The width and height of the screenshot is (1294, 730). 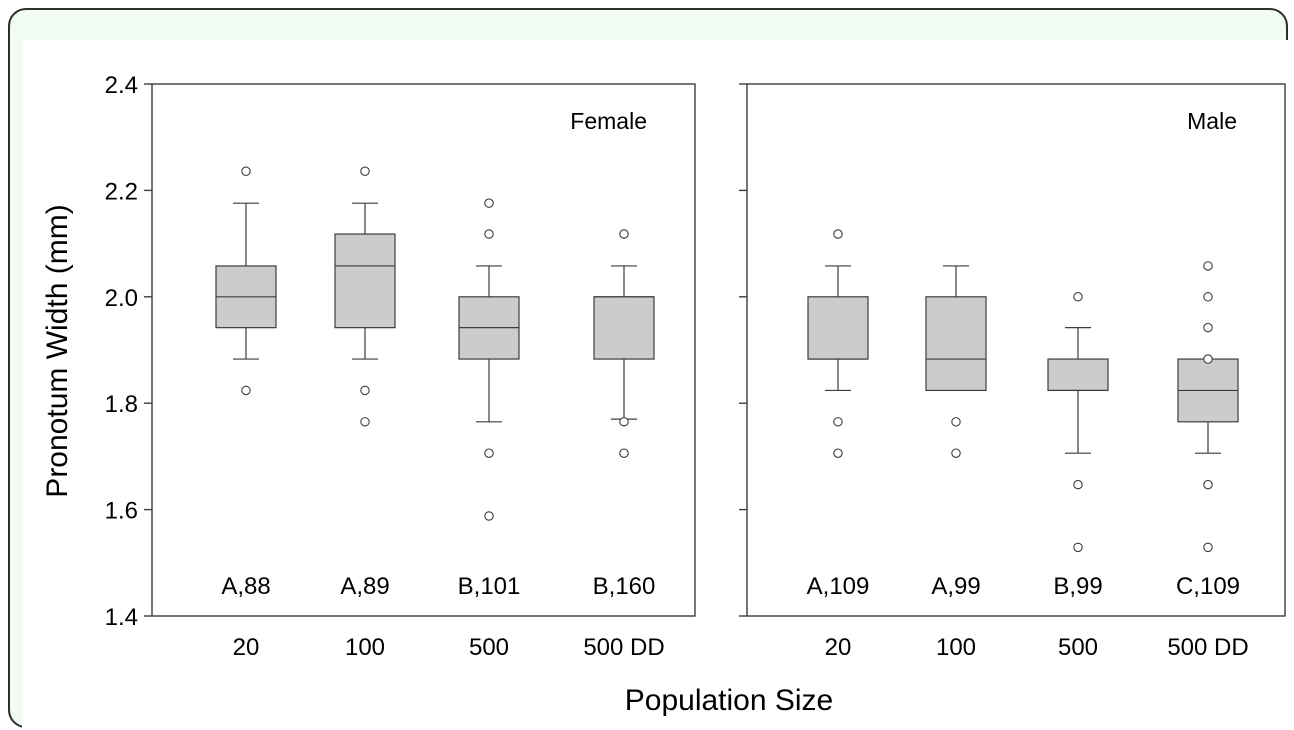 I want to click on y-tick-label: 1.6, so click(x=121, y=511).